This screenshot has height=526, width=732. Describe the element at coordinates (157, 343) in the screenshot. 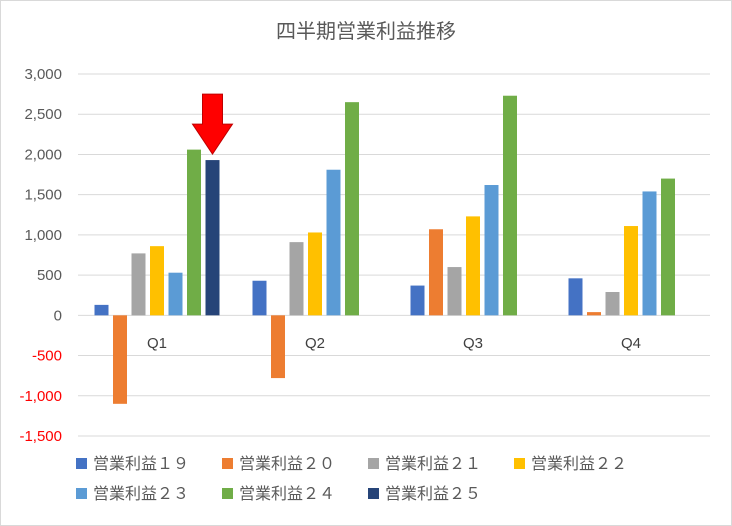

I see `x-tick-label: Q1` at that location.